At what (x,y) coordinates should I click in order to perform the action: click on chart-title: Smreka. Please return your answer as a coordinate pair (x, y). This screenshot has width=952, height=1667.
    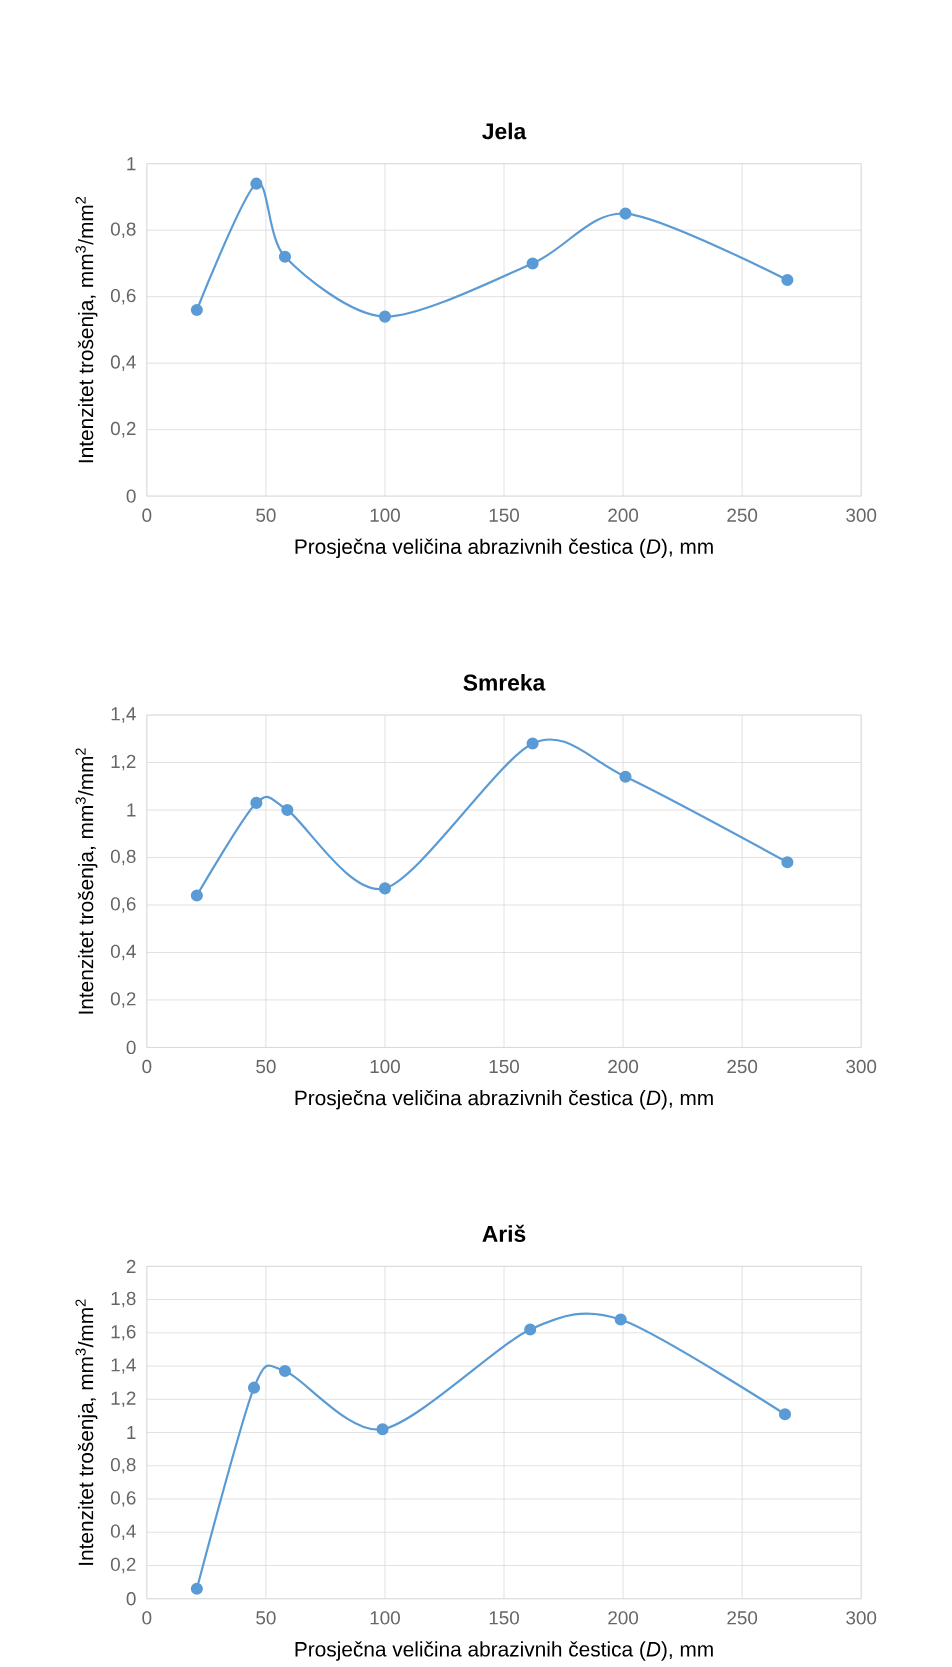
    Looking at the image, I should click on (504, 682).